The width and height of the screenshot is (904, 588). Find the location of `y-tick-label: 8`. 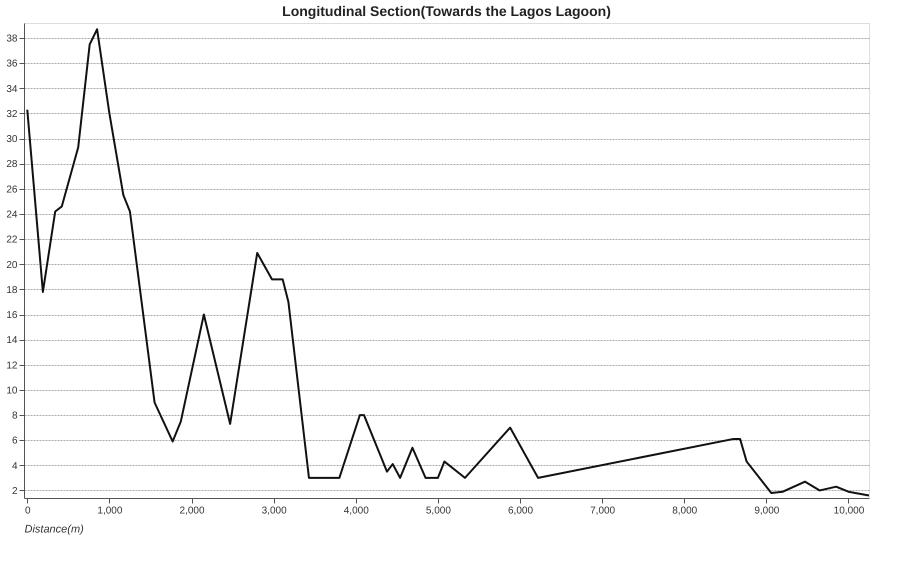

y-tick-label: 8 is located at coordinates (15, 416).